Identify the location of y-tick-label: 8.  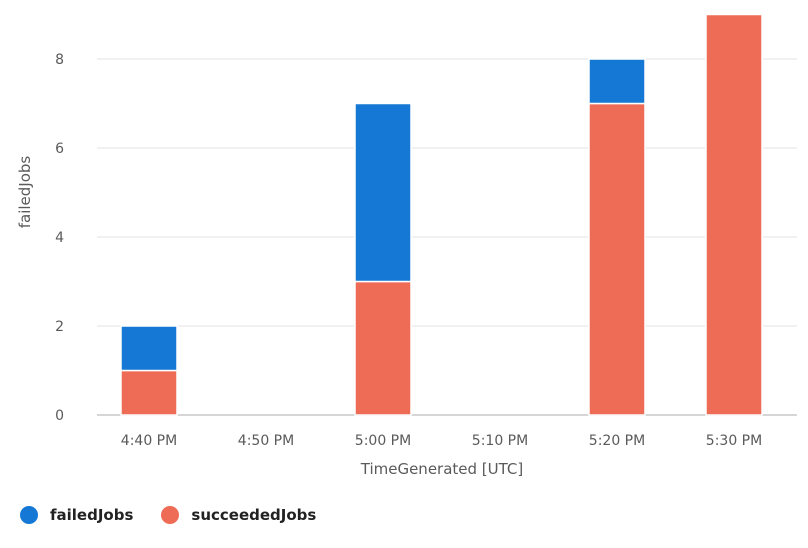
(59, 60).